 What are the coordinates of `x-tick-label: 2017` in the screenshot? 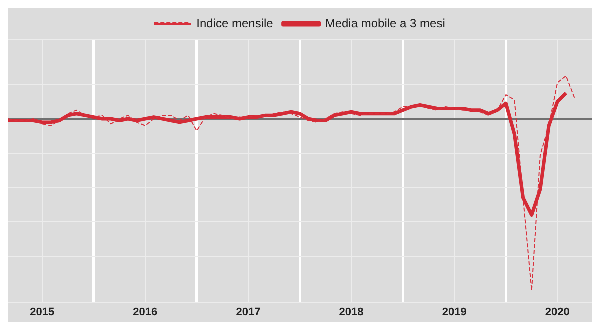 It's located at (248, 312).